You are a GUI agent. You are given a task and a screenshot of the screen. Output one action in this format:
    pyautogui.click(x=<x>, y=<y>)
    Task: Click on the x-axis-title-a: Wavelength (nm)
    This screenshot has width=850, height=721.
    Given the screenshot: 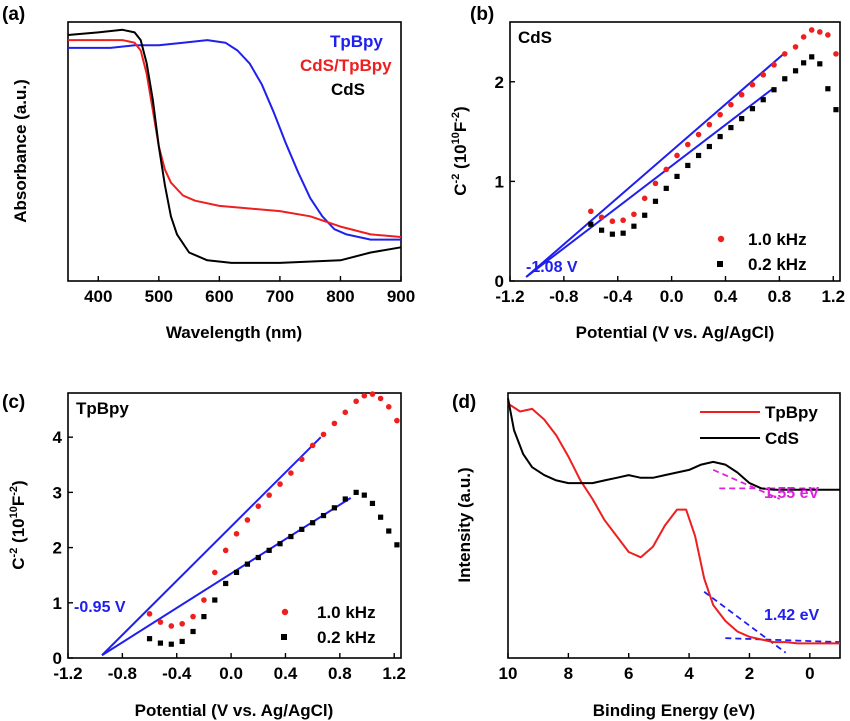 What is the action you would take?
    pyautogui.click(x=234, y=332)
    